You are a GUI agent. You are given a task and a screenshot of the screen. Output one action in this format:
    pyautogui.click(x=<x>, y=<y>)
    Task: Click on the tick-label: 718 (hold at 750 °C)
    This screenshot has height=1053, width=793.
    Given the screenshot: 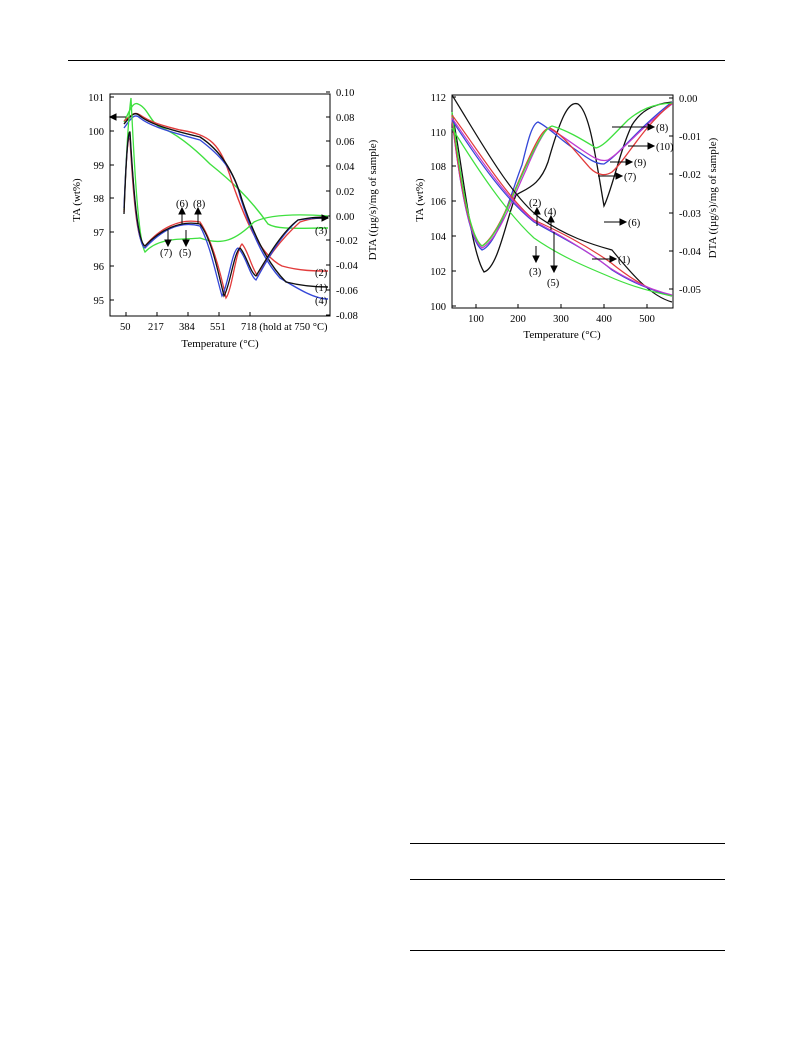 What is the action you would take?
    pyautogui.click(x=284, y=327)
    